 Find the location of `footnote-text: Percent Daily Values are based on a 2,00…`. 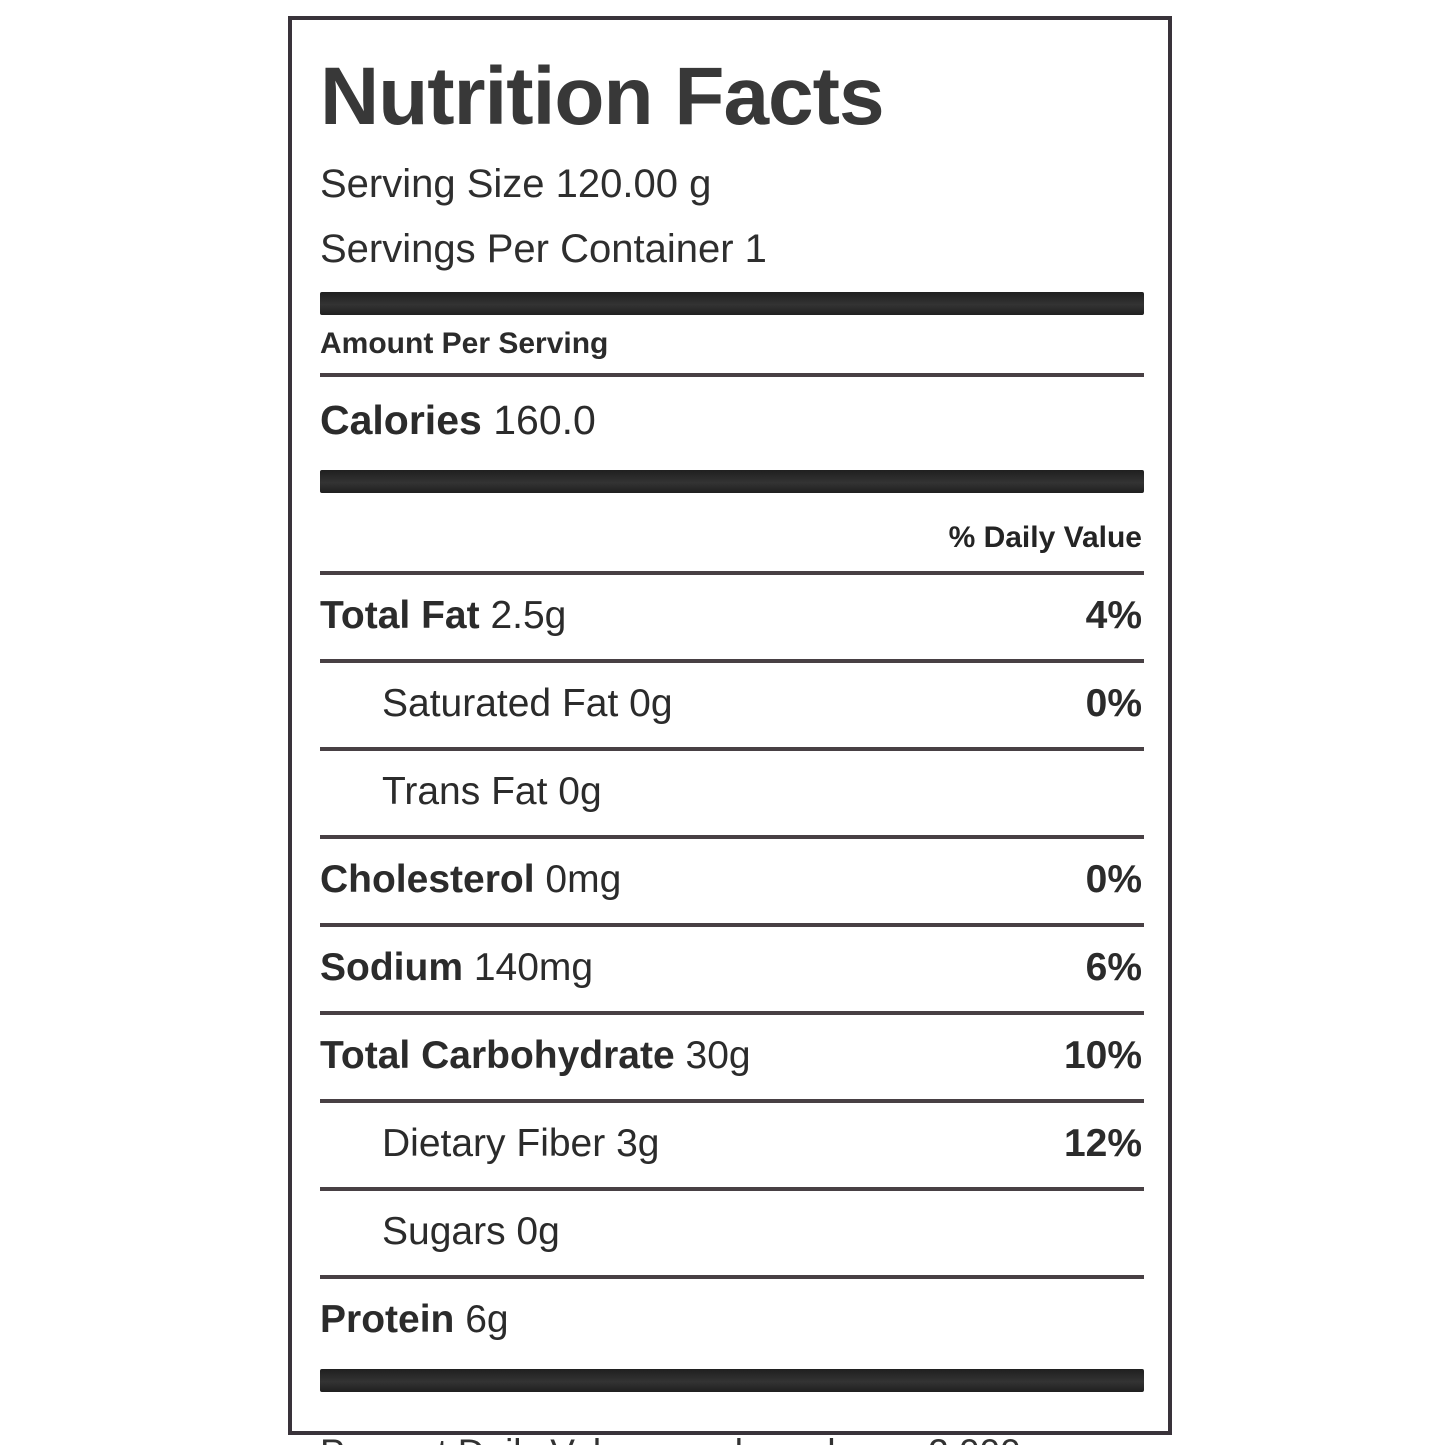

footnote-text: Percent Daily Values are based on a 2,00… is located at coordinates (732, 1424).